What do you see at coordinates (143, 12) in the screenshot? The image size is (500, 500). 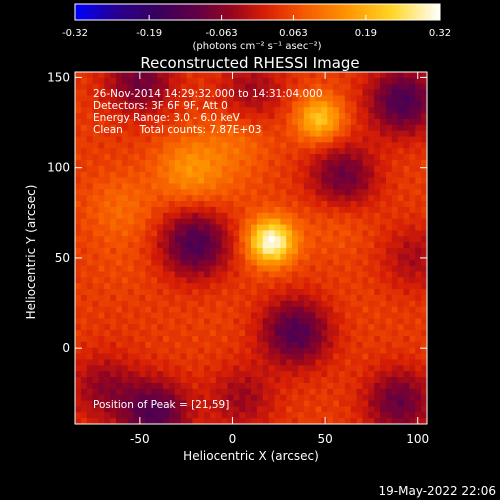 I see `colorbar-segment` at bounding box center [143, 12].